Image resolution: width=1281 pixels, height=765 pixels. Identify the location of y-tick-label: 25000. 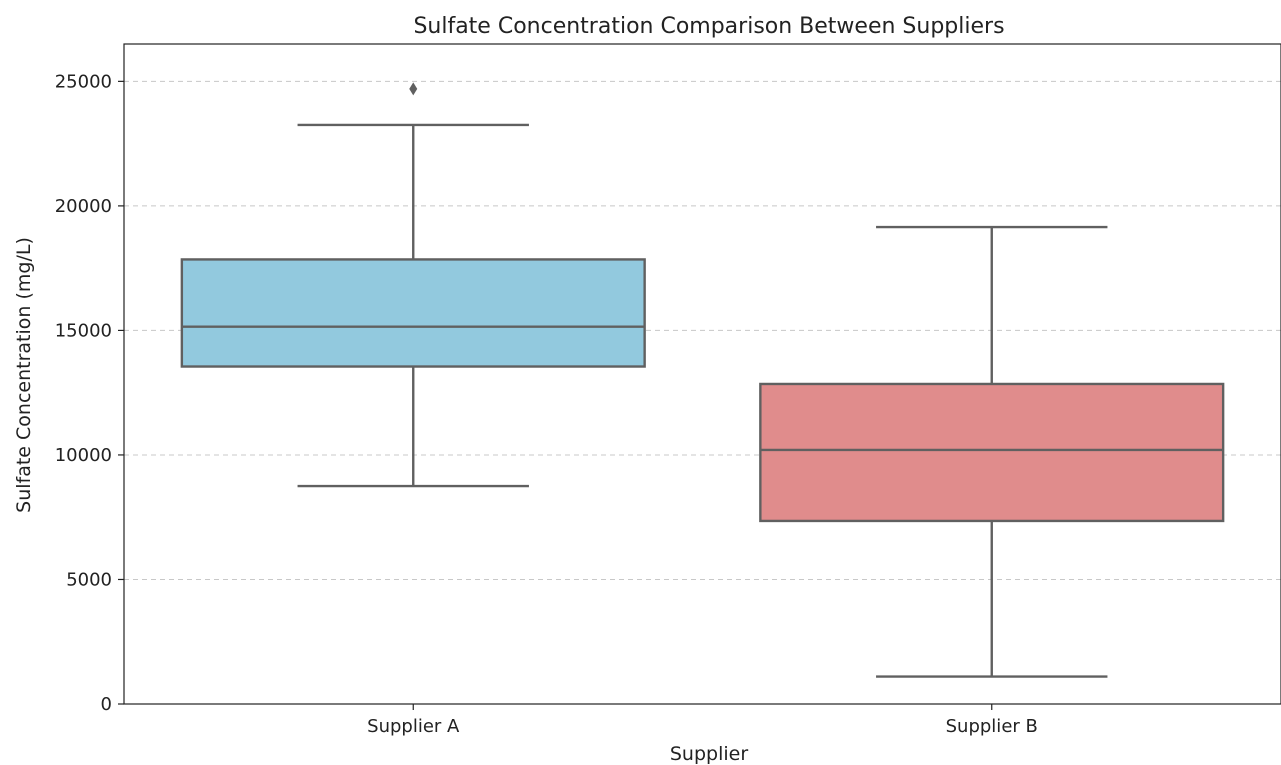
(83, 81).